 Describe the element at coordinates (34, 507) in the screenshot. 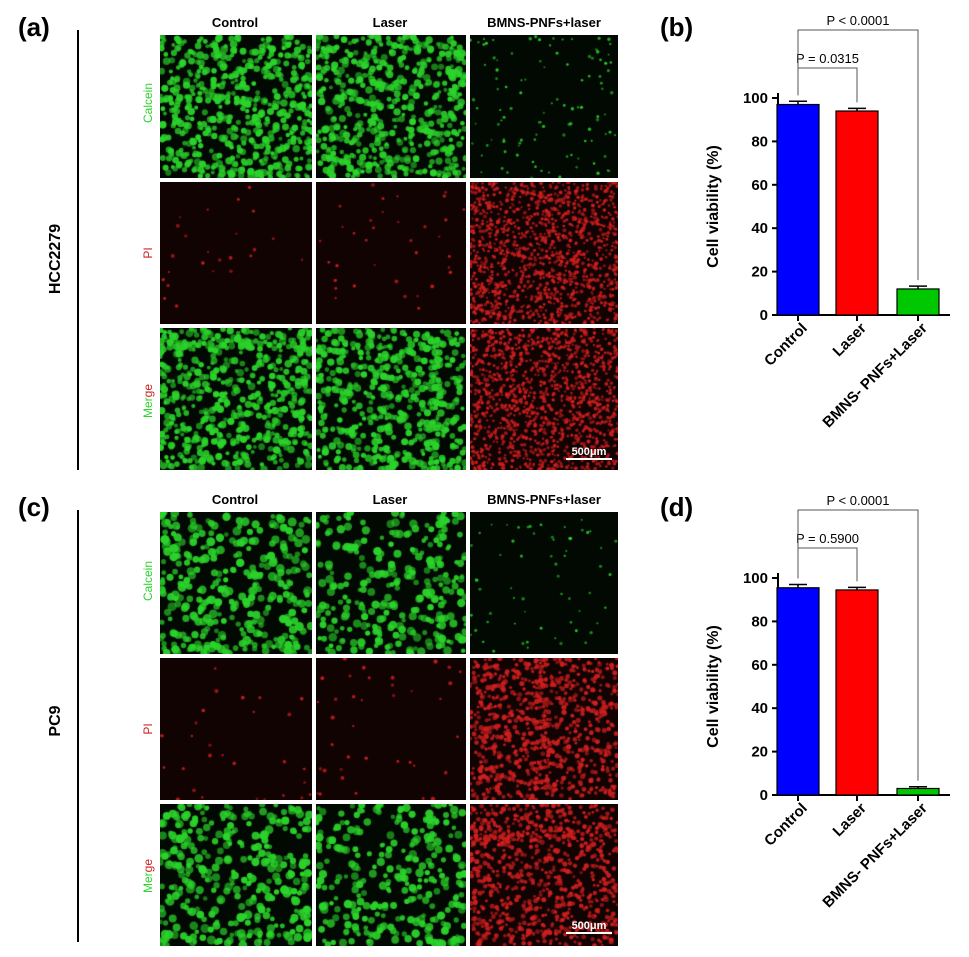

I see `panel-label-c: (c)` at that location.